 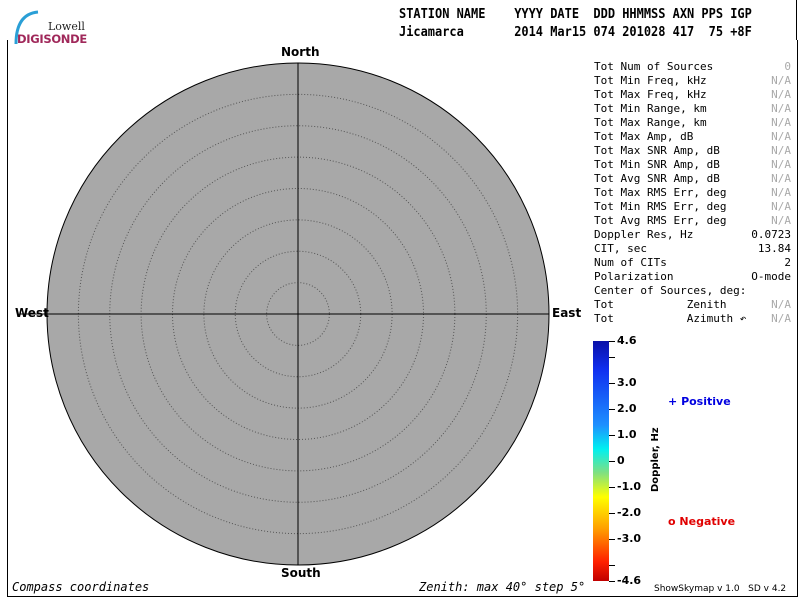 What do you see at coordinates (707, 521) in the screenshot?
I see `legend-negative-label: Negative` at bounding box center [707, 521].